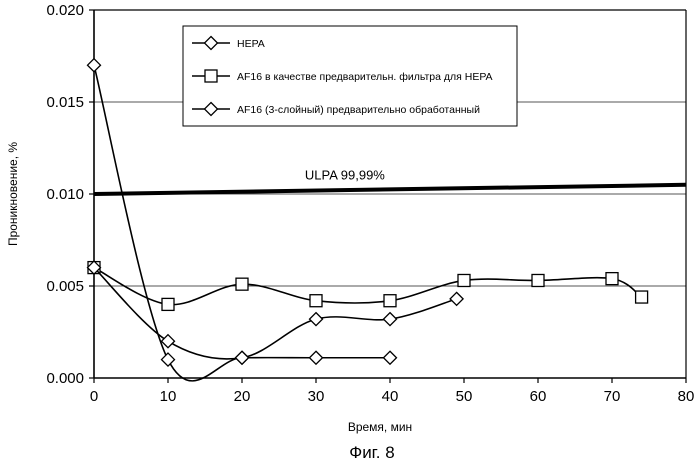 This screenshot has width=700, height=464. What do you see at coordinates (65, 102) in the screenshot?
I see `y-tick-label: 0.015` at bounding box center [65, 102].